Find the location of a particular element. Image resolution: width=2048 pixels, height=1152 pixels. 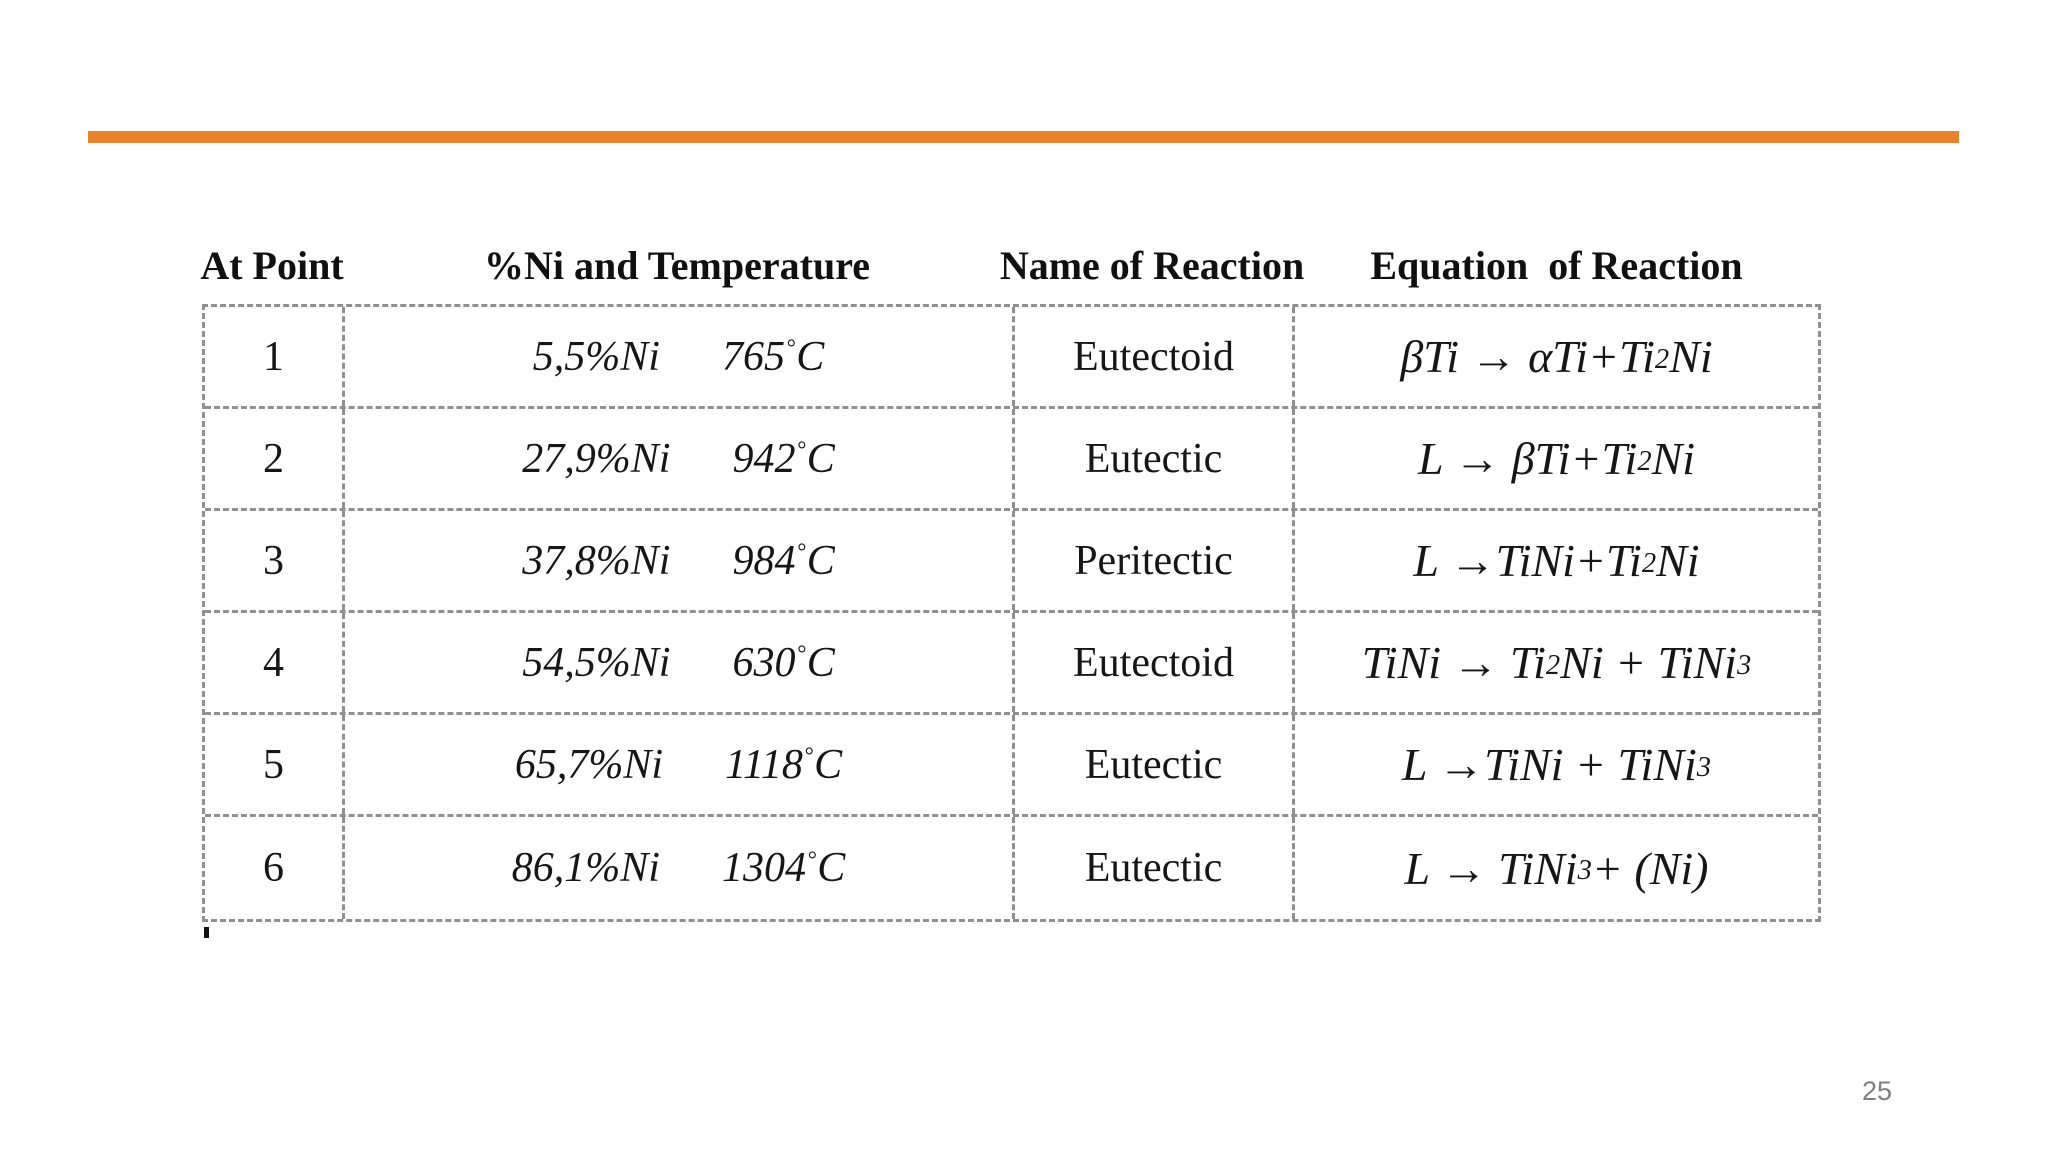

temperature-value: 1118°C is located at coordinates (784, 764).